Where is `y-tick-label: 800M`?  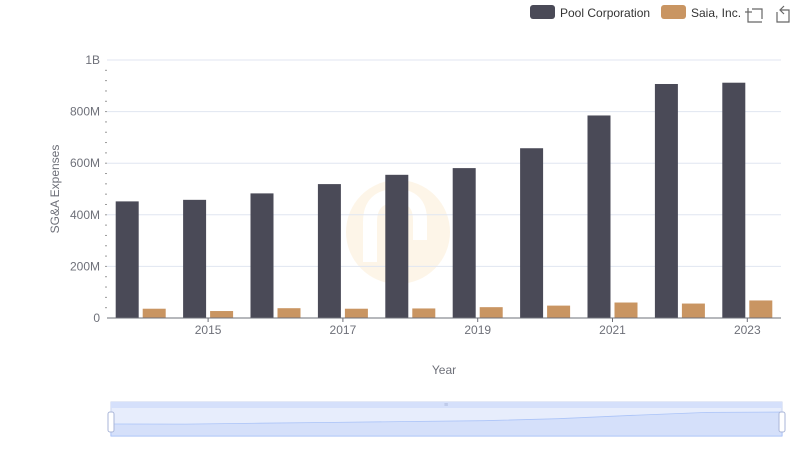 y-tick-label: 800M is located at coordinates (85, 112).